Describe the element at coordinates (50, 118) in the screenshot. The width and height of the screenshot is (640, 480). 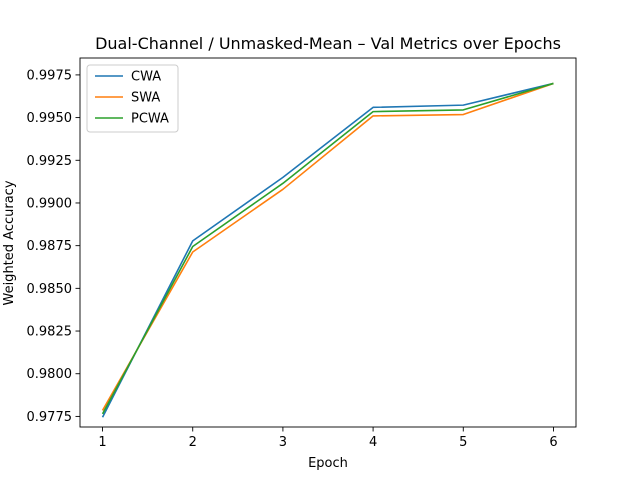
I see `y-tick-label: 0.9950` at that location.